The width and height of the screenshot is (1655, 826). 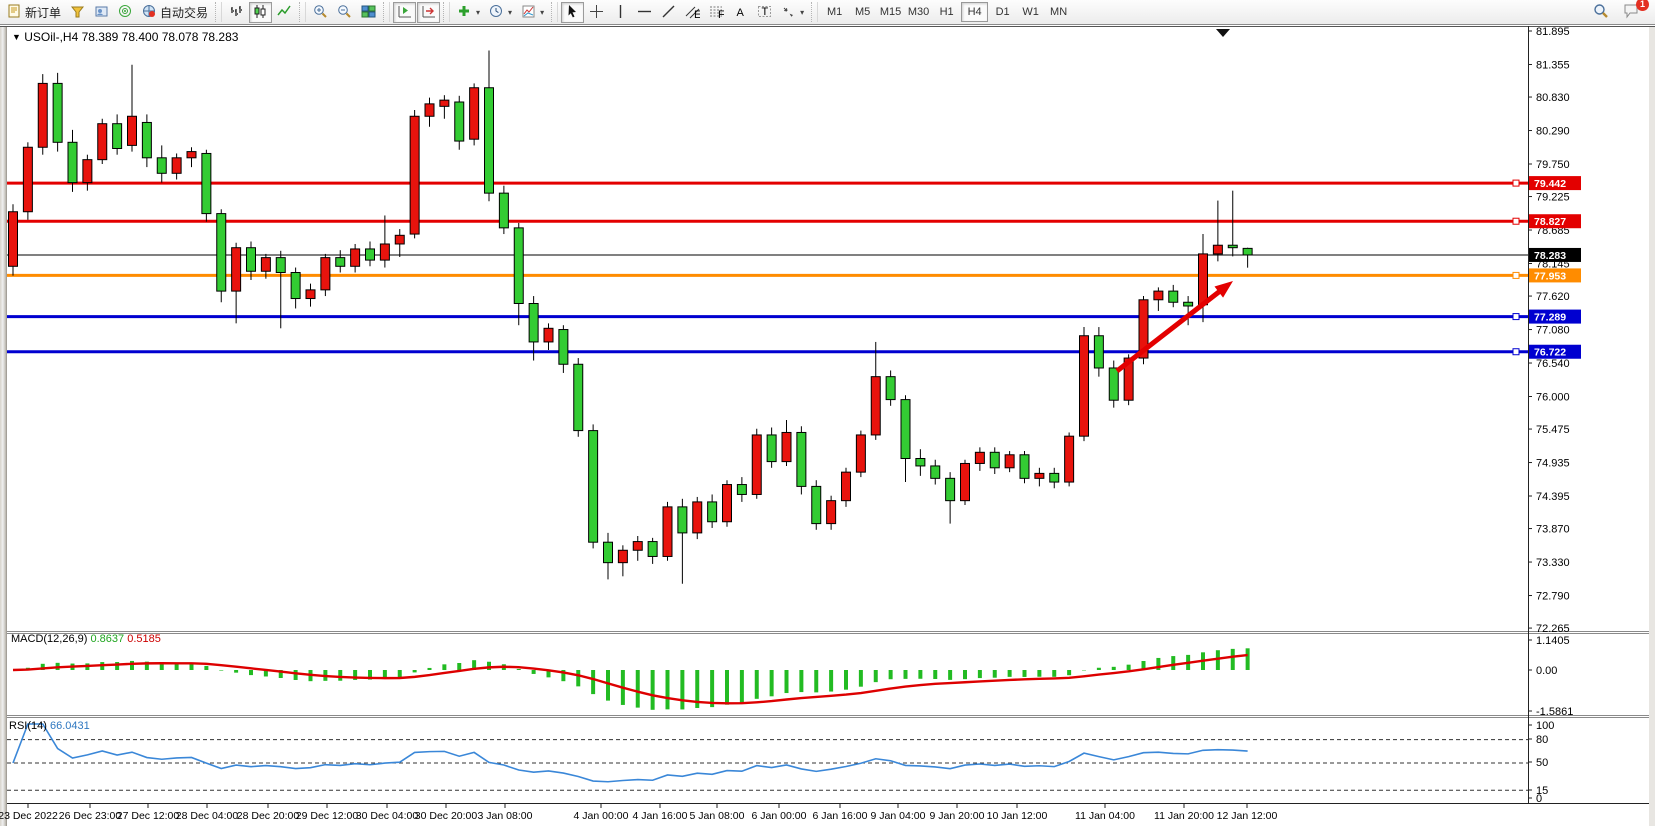 I want to click on tile-windows-button, so click(x=368, y=12).